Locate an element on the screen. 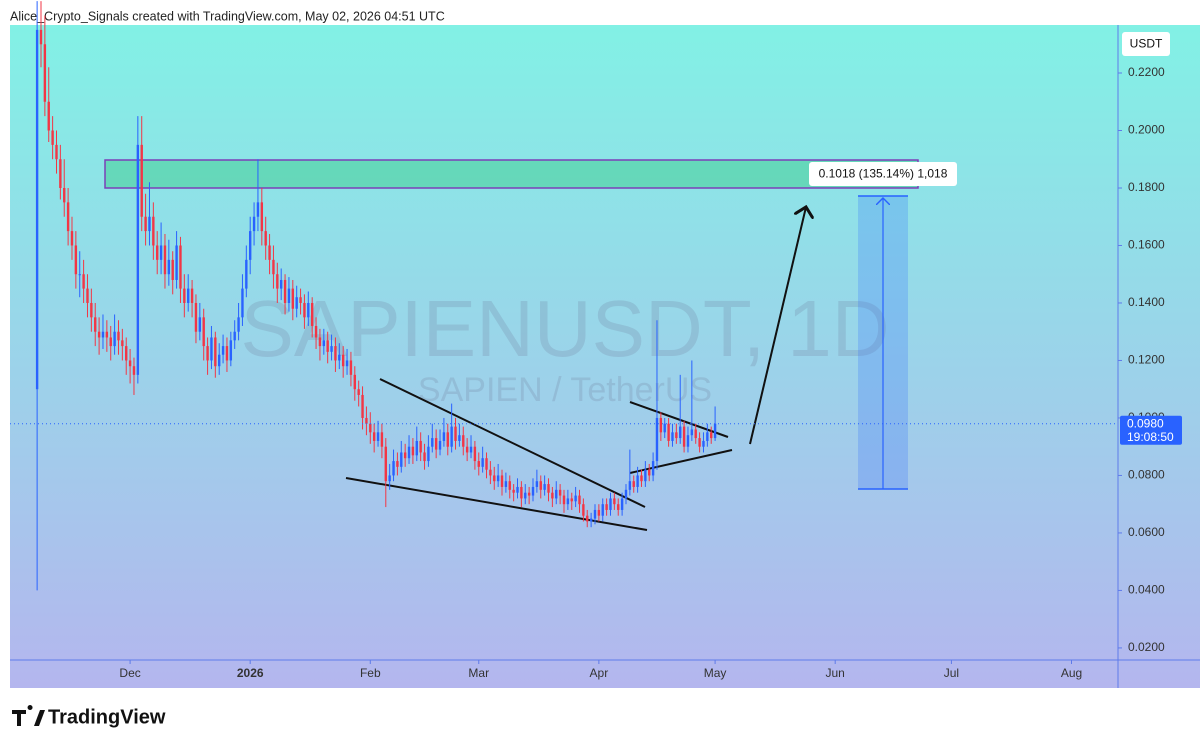  last-price-label: 0.0980 is located at coordinates (1145, 423).